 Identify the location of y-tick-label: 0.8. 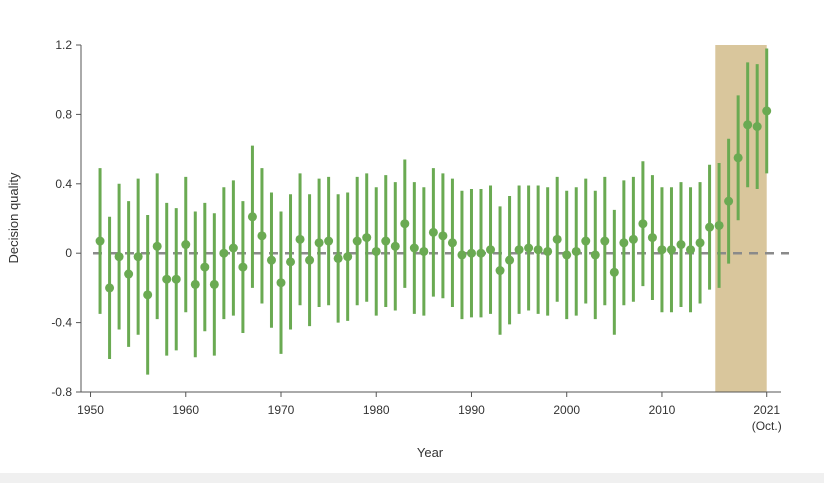
(63, 114).